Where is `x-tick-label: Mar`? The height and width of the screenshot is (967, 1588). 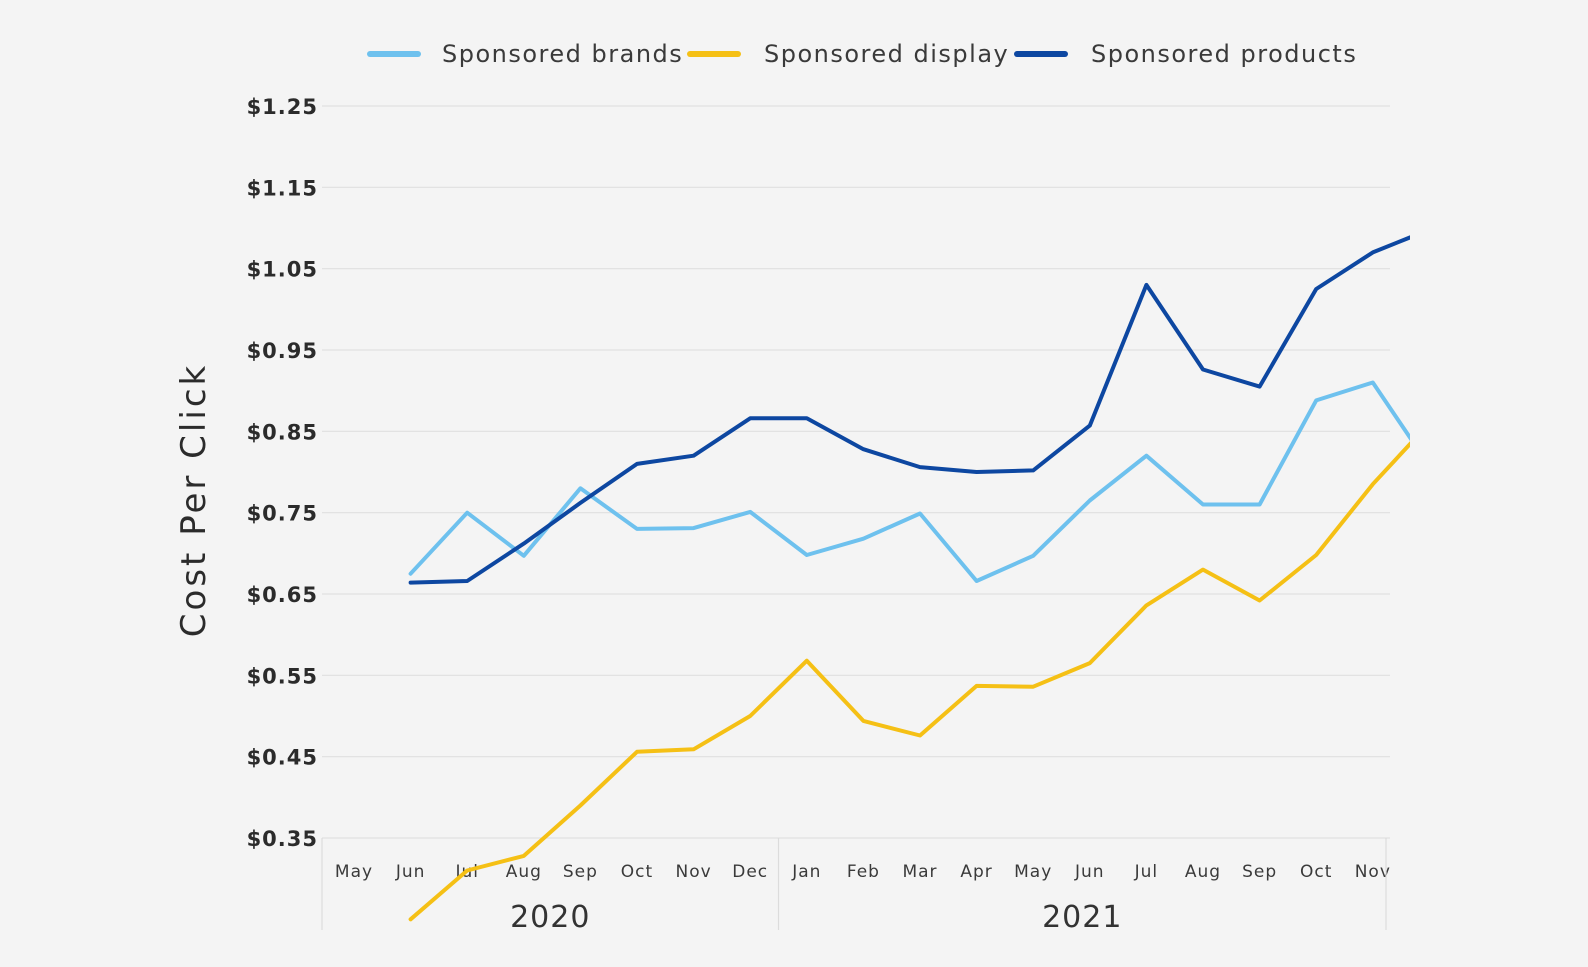
x-tick-label: Mar is located at coordinates (919, 872).